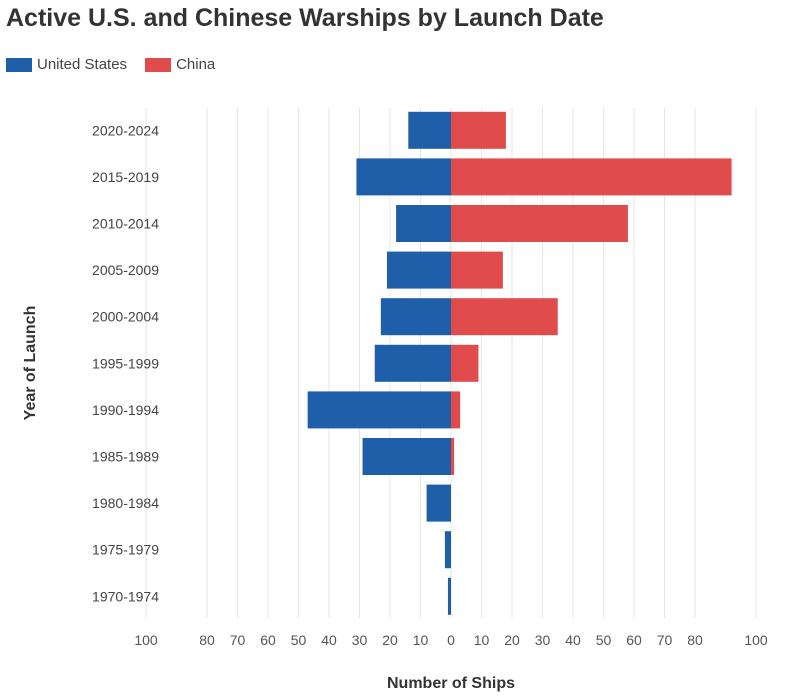 The width and height of the screenshot is (800, 700). What do you see at coordinates (82, 64) in the screenshot?
I see `legend-label-us: United States` at bounding box center [82, 64].